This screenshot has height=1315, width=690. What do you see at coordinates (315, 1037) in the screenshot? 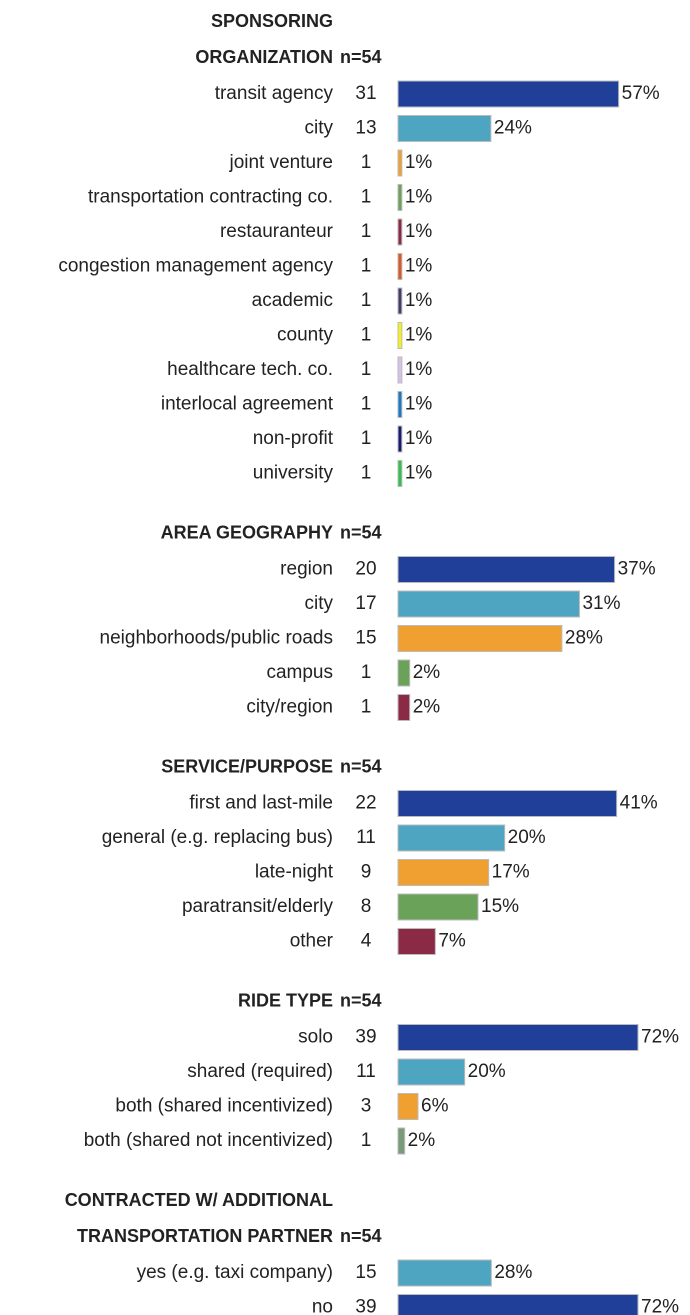
I see `category-label: solo` at bounding box center [315, 1037].